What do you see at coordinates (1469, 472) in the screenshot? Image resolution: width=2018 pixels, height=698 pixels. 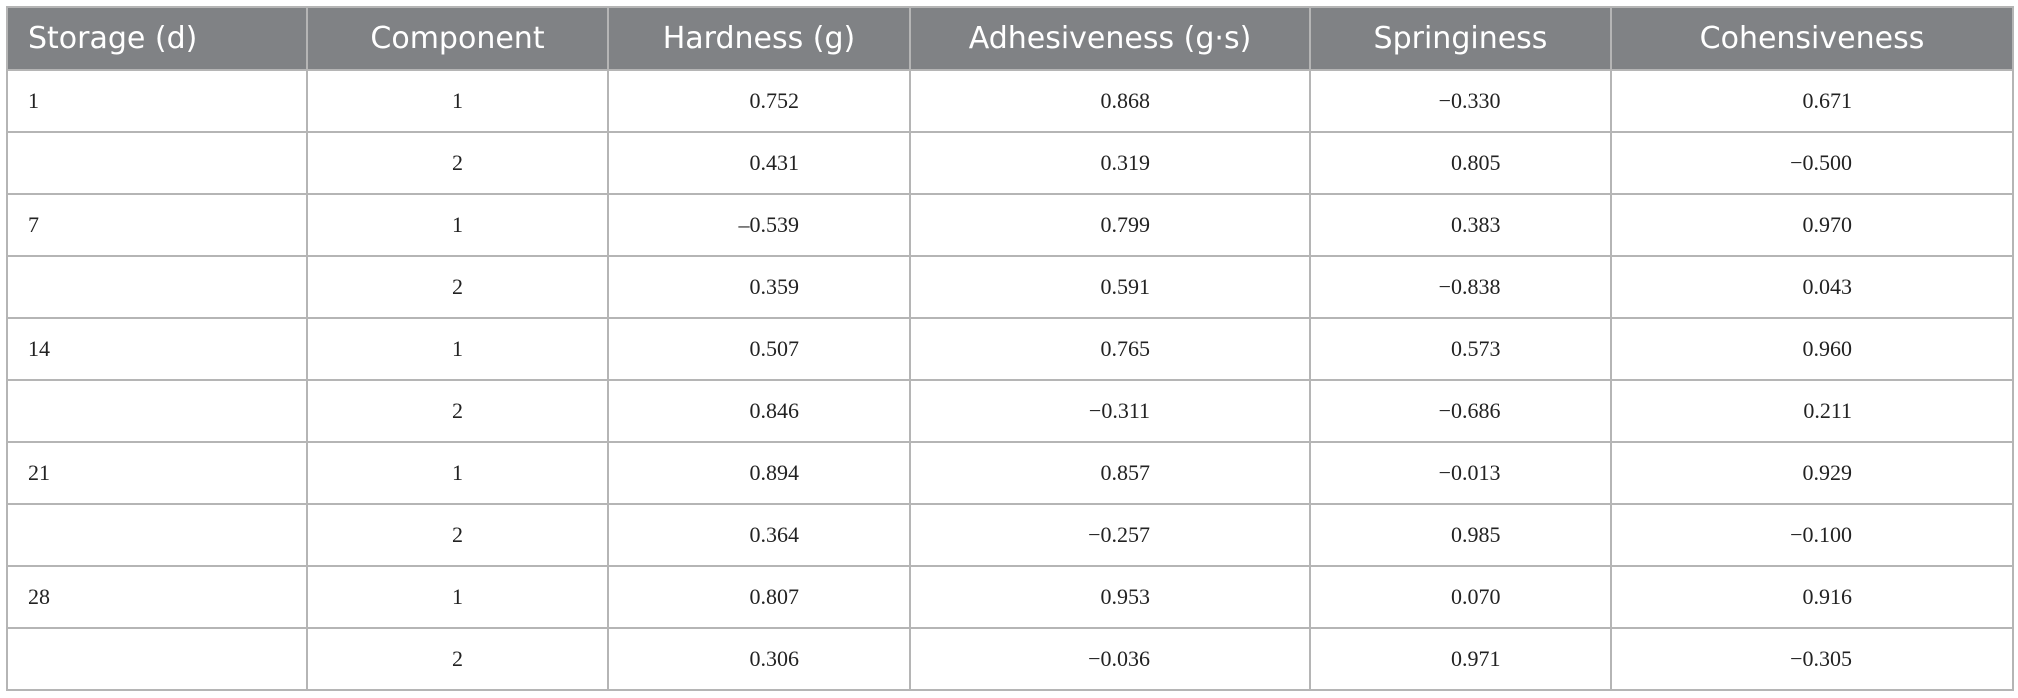 I see `cell-value: −0.013` at bounding box center [1469, 472].